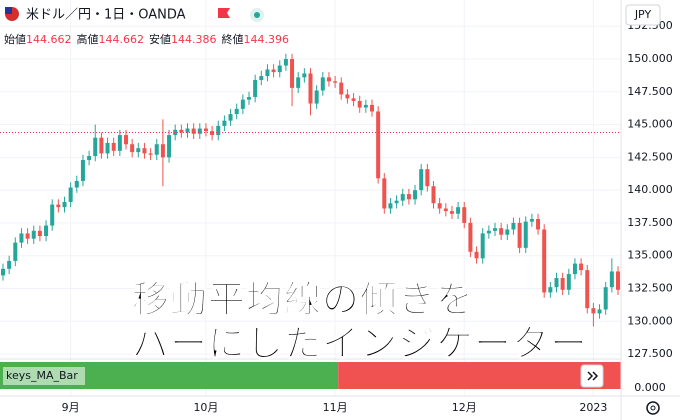 The height and width of the screenshot is (420, 680). I want to click on overlay-line: 移動平均線の傾きを, so click(303, 300).